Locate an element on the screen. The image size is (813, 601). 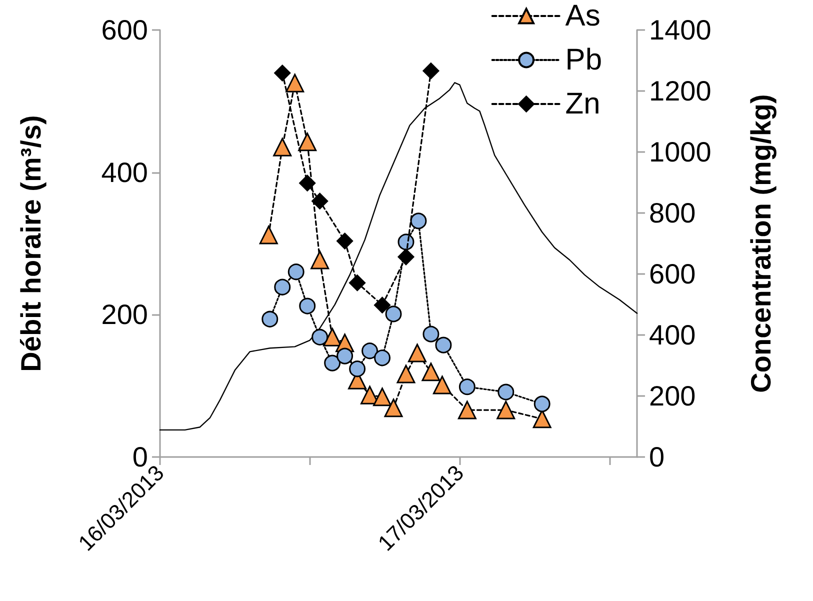
y2-tick-label: 600 is located at coordinates (672, 274).